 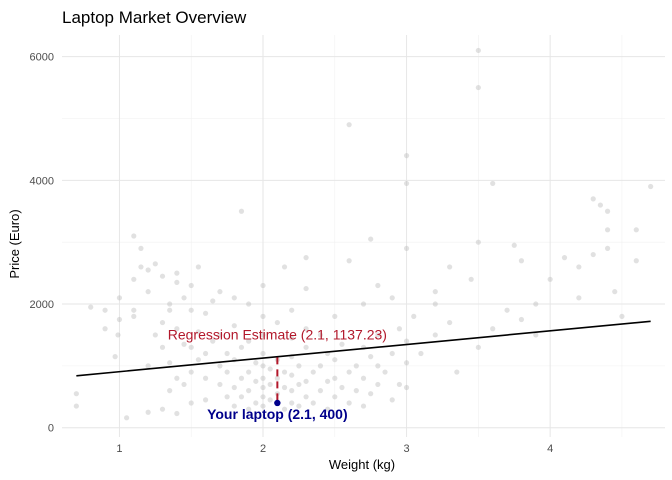 I want to click on y-tick-label: 4000, so click(x=42, y=181).